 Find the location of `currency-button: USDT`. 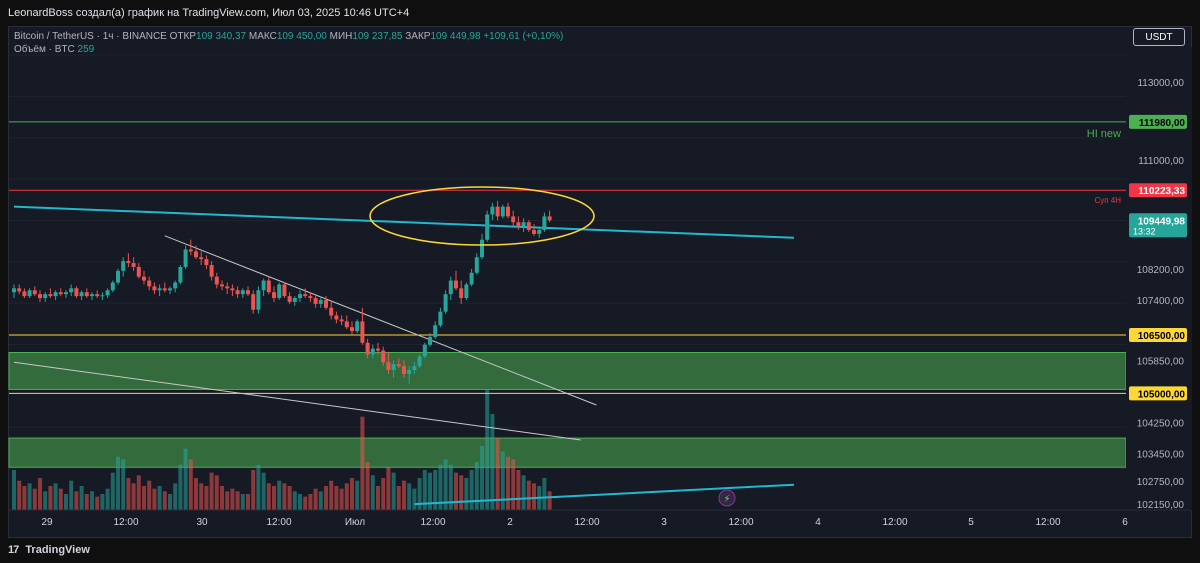

currency-button: USDT is located at coordinates (1159, 37).